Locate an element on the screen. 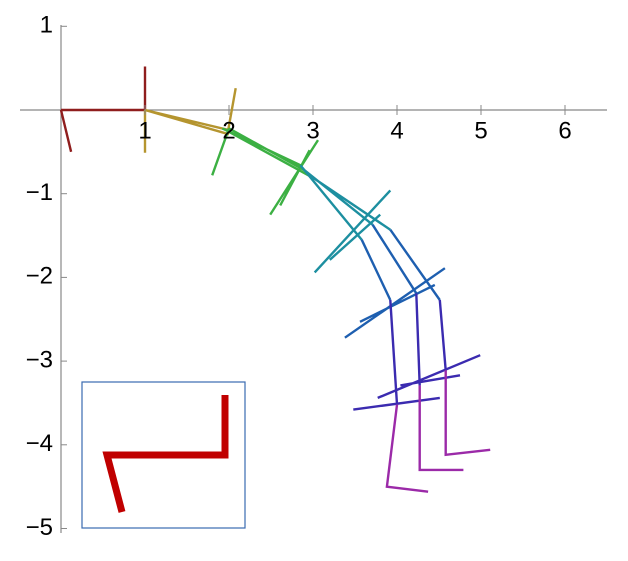 Image resolution: width=628 pixels, height=561 pixels. inset-shape is located at coordinates (165, 454).